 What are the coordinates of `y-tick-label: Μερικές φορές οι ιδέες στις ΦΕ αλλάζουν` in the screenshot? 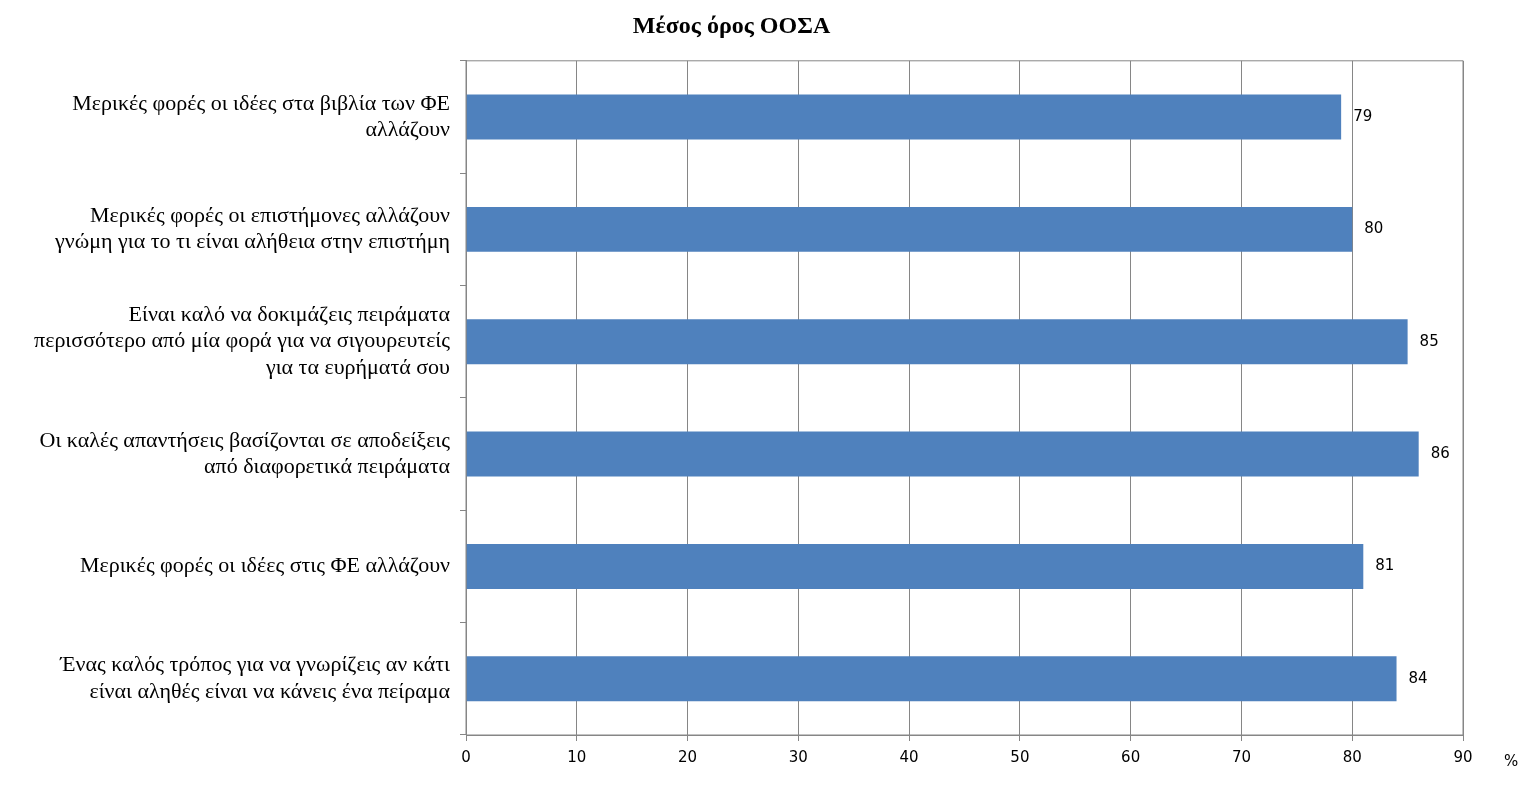 It's located at (265, 565).